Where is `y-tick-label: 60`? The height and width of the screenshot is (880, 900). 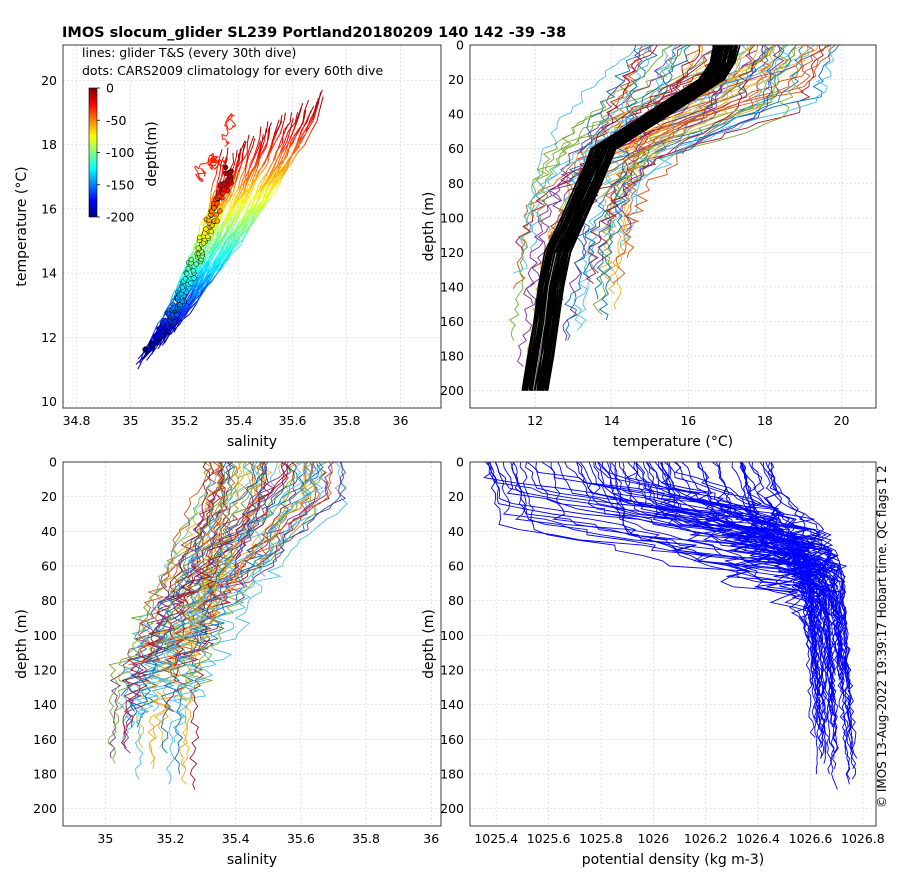
y-tick-label: 60 is located at coordinates (456, 566).